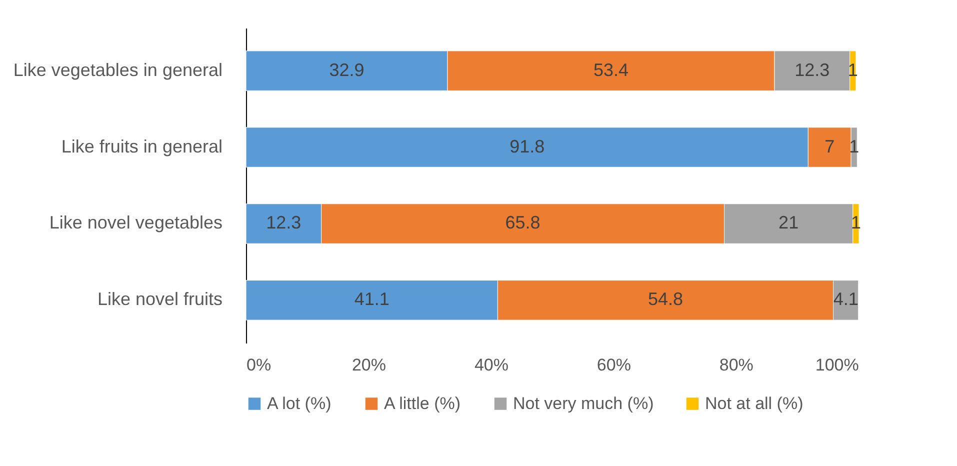 The width and height of the screenshot is (957, 466). What do you see at coordinates (754, 403) in the screenshot?
I see `legend-label: Not at all (%)` at bounding box center [754, 403].